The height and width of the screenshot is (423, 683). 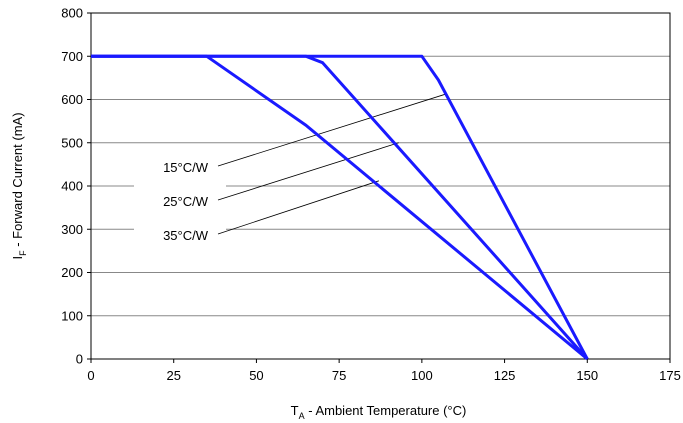 I want to click on x-tick-label: 25, so click(x=173, y=375).